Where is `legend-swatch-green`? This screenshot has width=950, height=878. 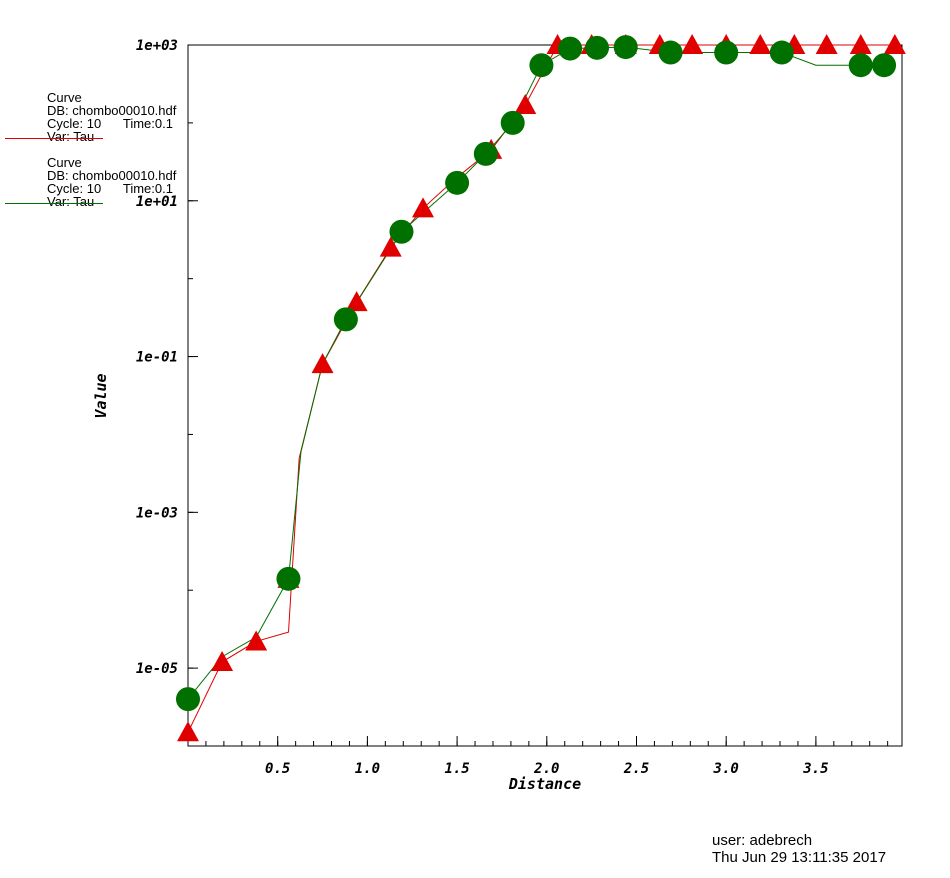
legend-swatch-green is located at coordinates (54, 203).